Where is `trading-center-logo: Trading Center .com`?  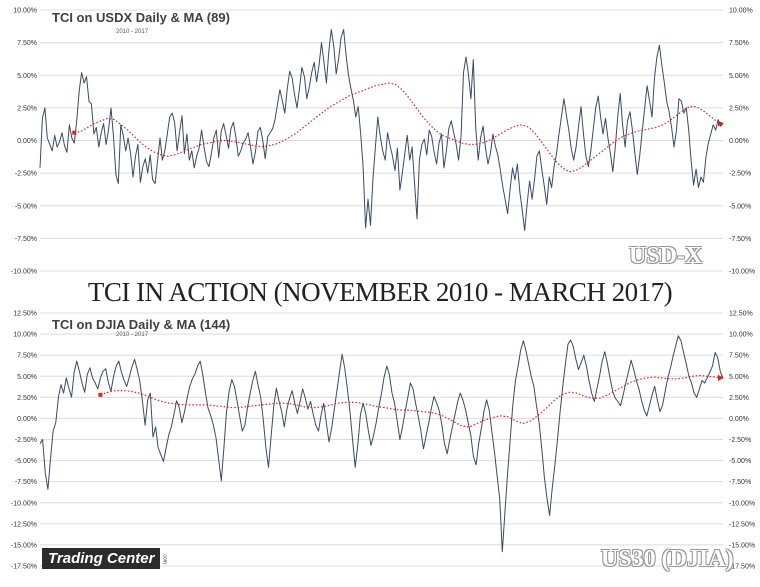
trading-center-logo: Trading Center .com is located at coordinates (104, 558).